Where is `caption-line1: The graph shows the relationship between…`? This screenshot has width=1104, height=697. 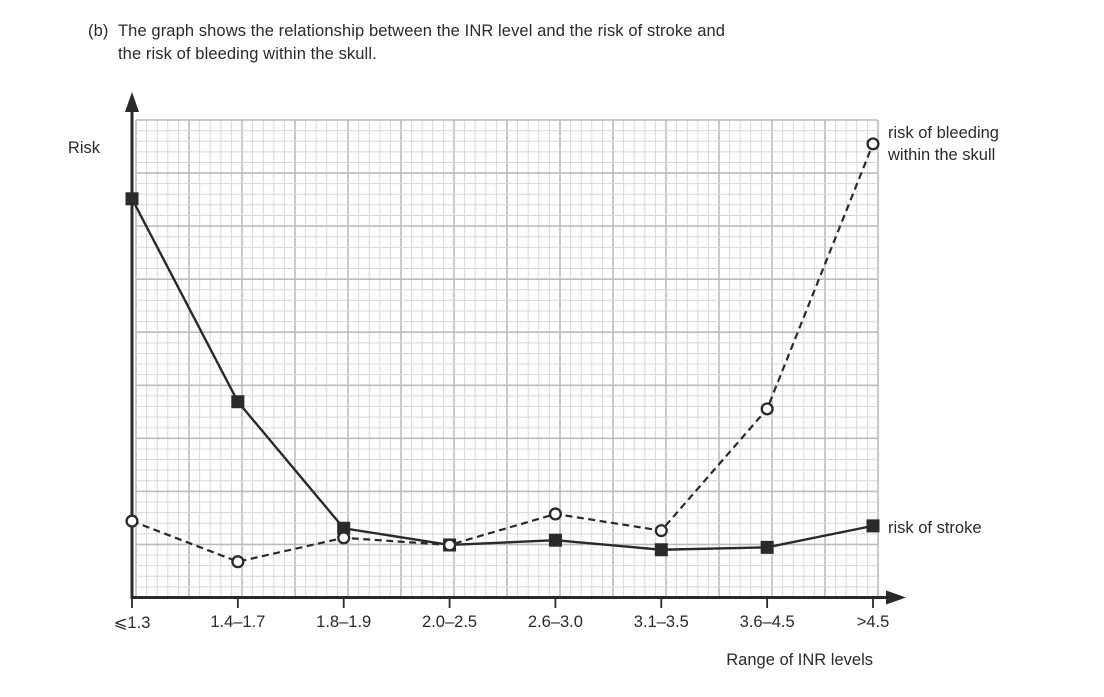
caption-line1: The graph shows the relationship between… is located at coordinates (422, 31).